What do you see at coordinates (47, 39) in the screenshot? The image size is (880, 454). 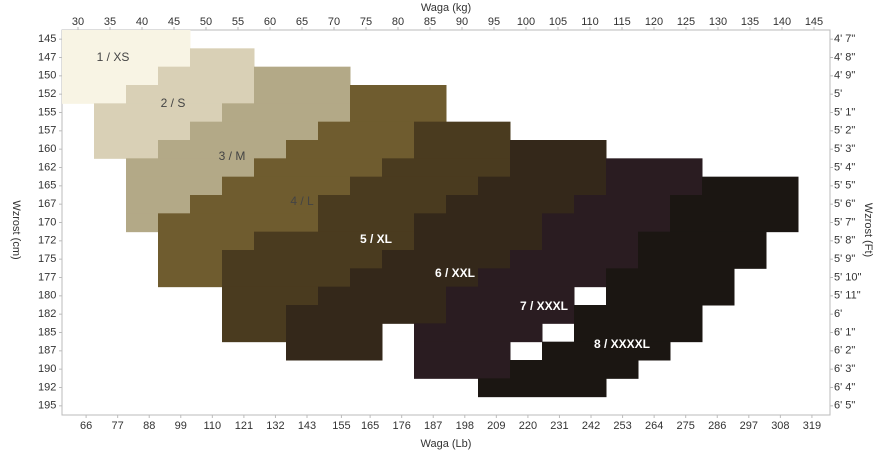 I see `y-tick-label: 145` at bounding box center [47, 39].